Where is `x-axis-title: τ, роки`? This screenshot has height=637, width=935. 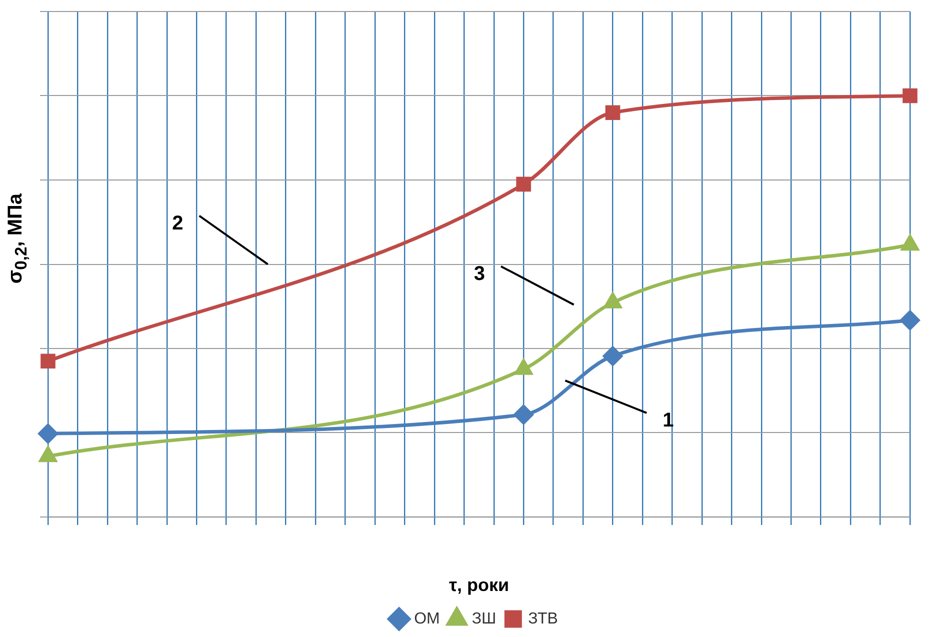 x-axis-title: τ, роки is located at coordinates (479, 585).